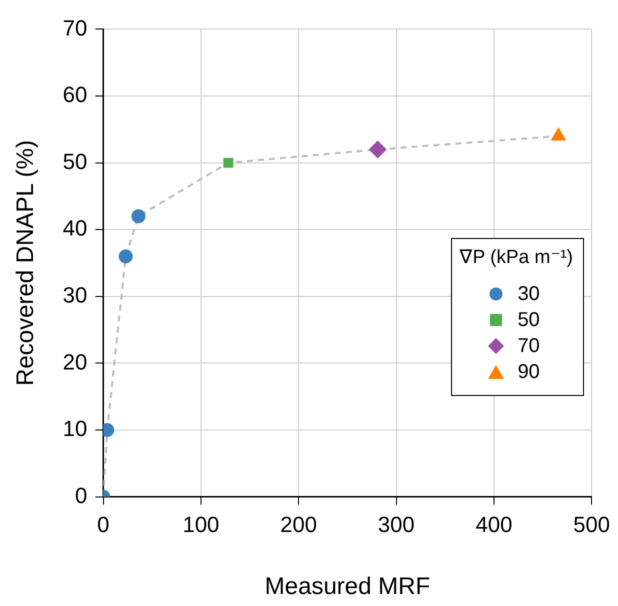 This screenshot has width=618, height=606. What do you see at coordinates (529, 346) in the screenshot?
I see `legend-label: 70` at bounding box center [529, 346].